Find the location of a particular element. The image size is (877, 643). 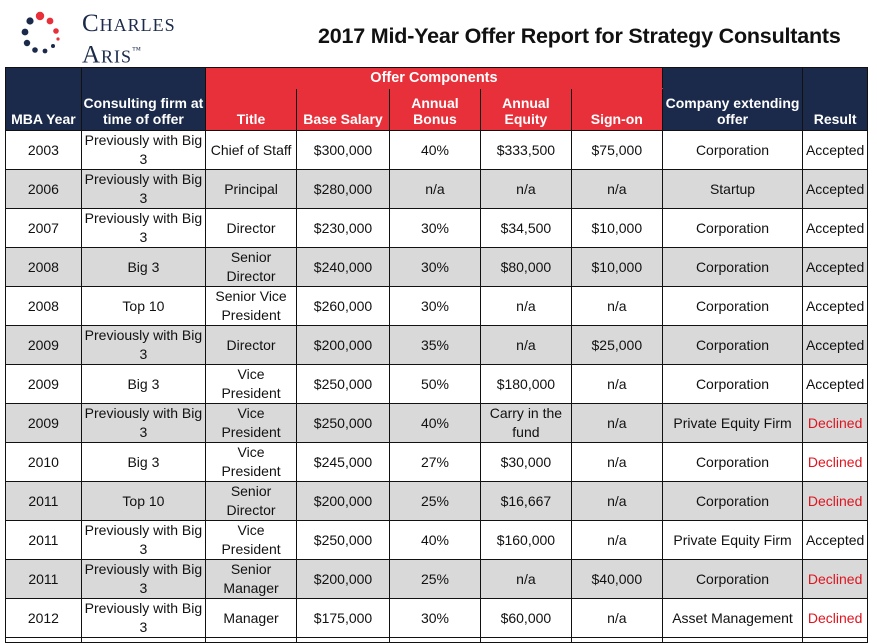

partial-row is located at coordinates (436, 640).